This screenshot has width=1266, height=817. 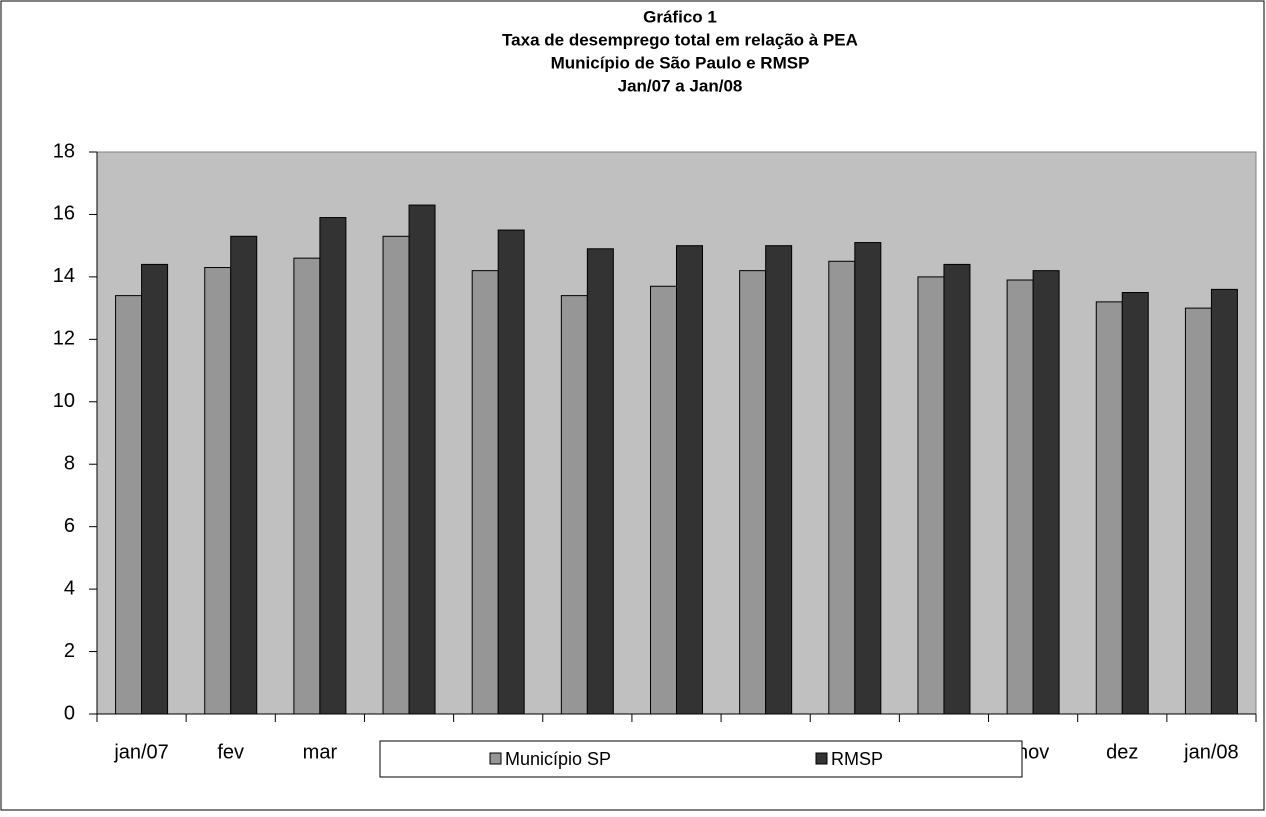 What do you see at coordinates (857, 759) in the screenshot?
I see `legend-label: RMSP` at bounding box center [857, 759].